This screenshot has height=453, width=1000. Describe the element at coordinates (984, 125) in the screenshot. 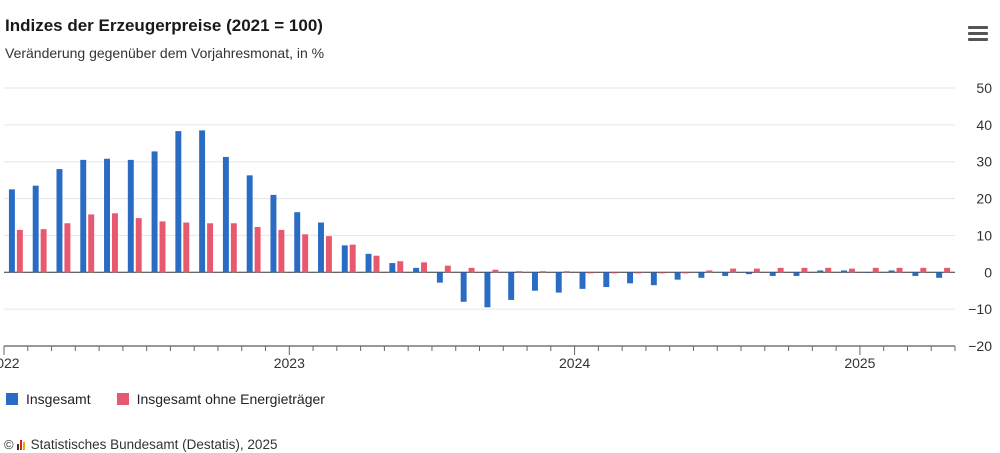

I see `y-tick-label: 40` at that location.